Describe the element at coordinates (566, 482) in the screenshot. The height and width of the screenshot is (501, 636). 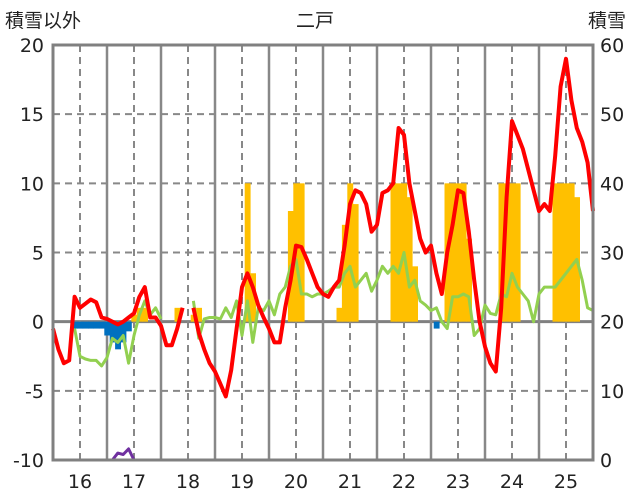
I see `x-tick: 25` at that location.